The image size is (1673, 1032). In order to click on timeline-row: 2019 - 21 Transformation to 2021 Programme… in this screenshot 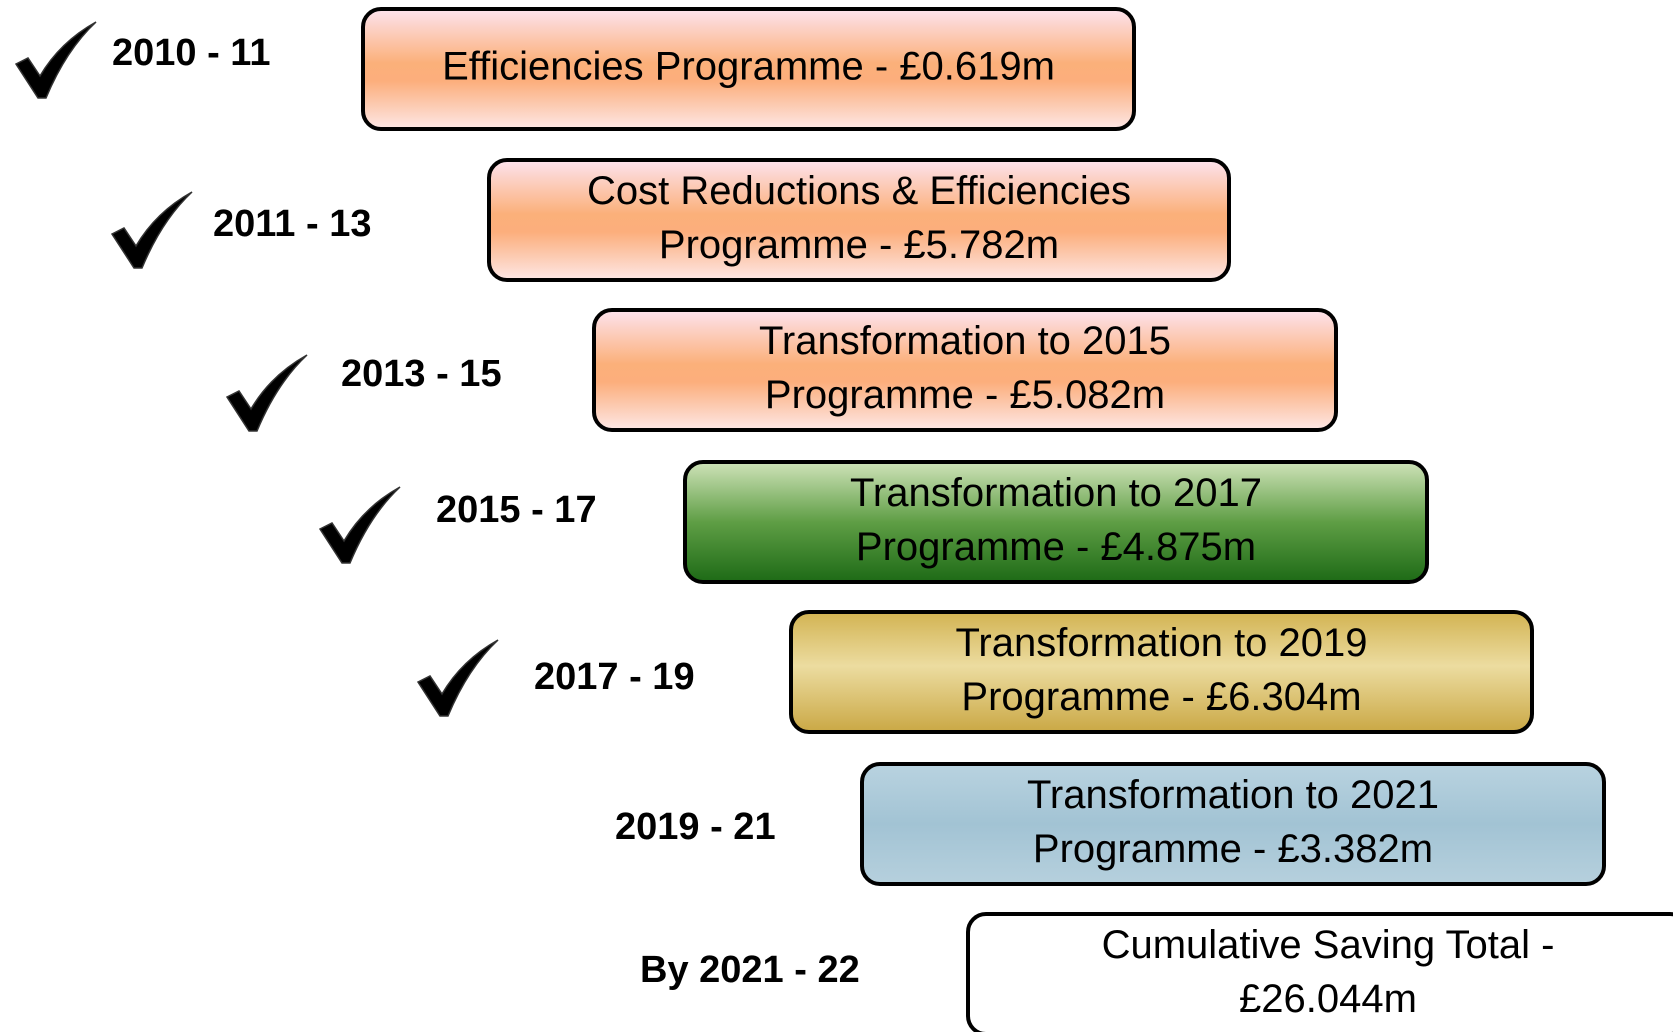, I will do `click(1110, 824)`.